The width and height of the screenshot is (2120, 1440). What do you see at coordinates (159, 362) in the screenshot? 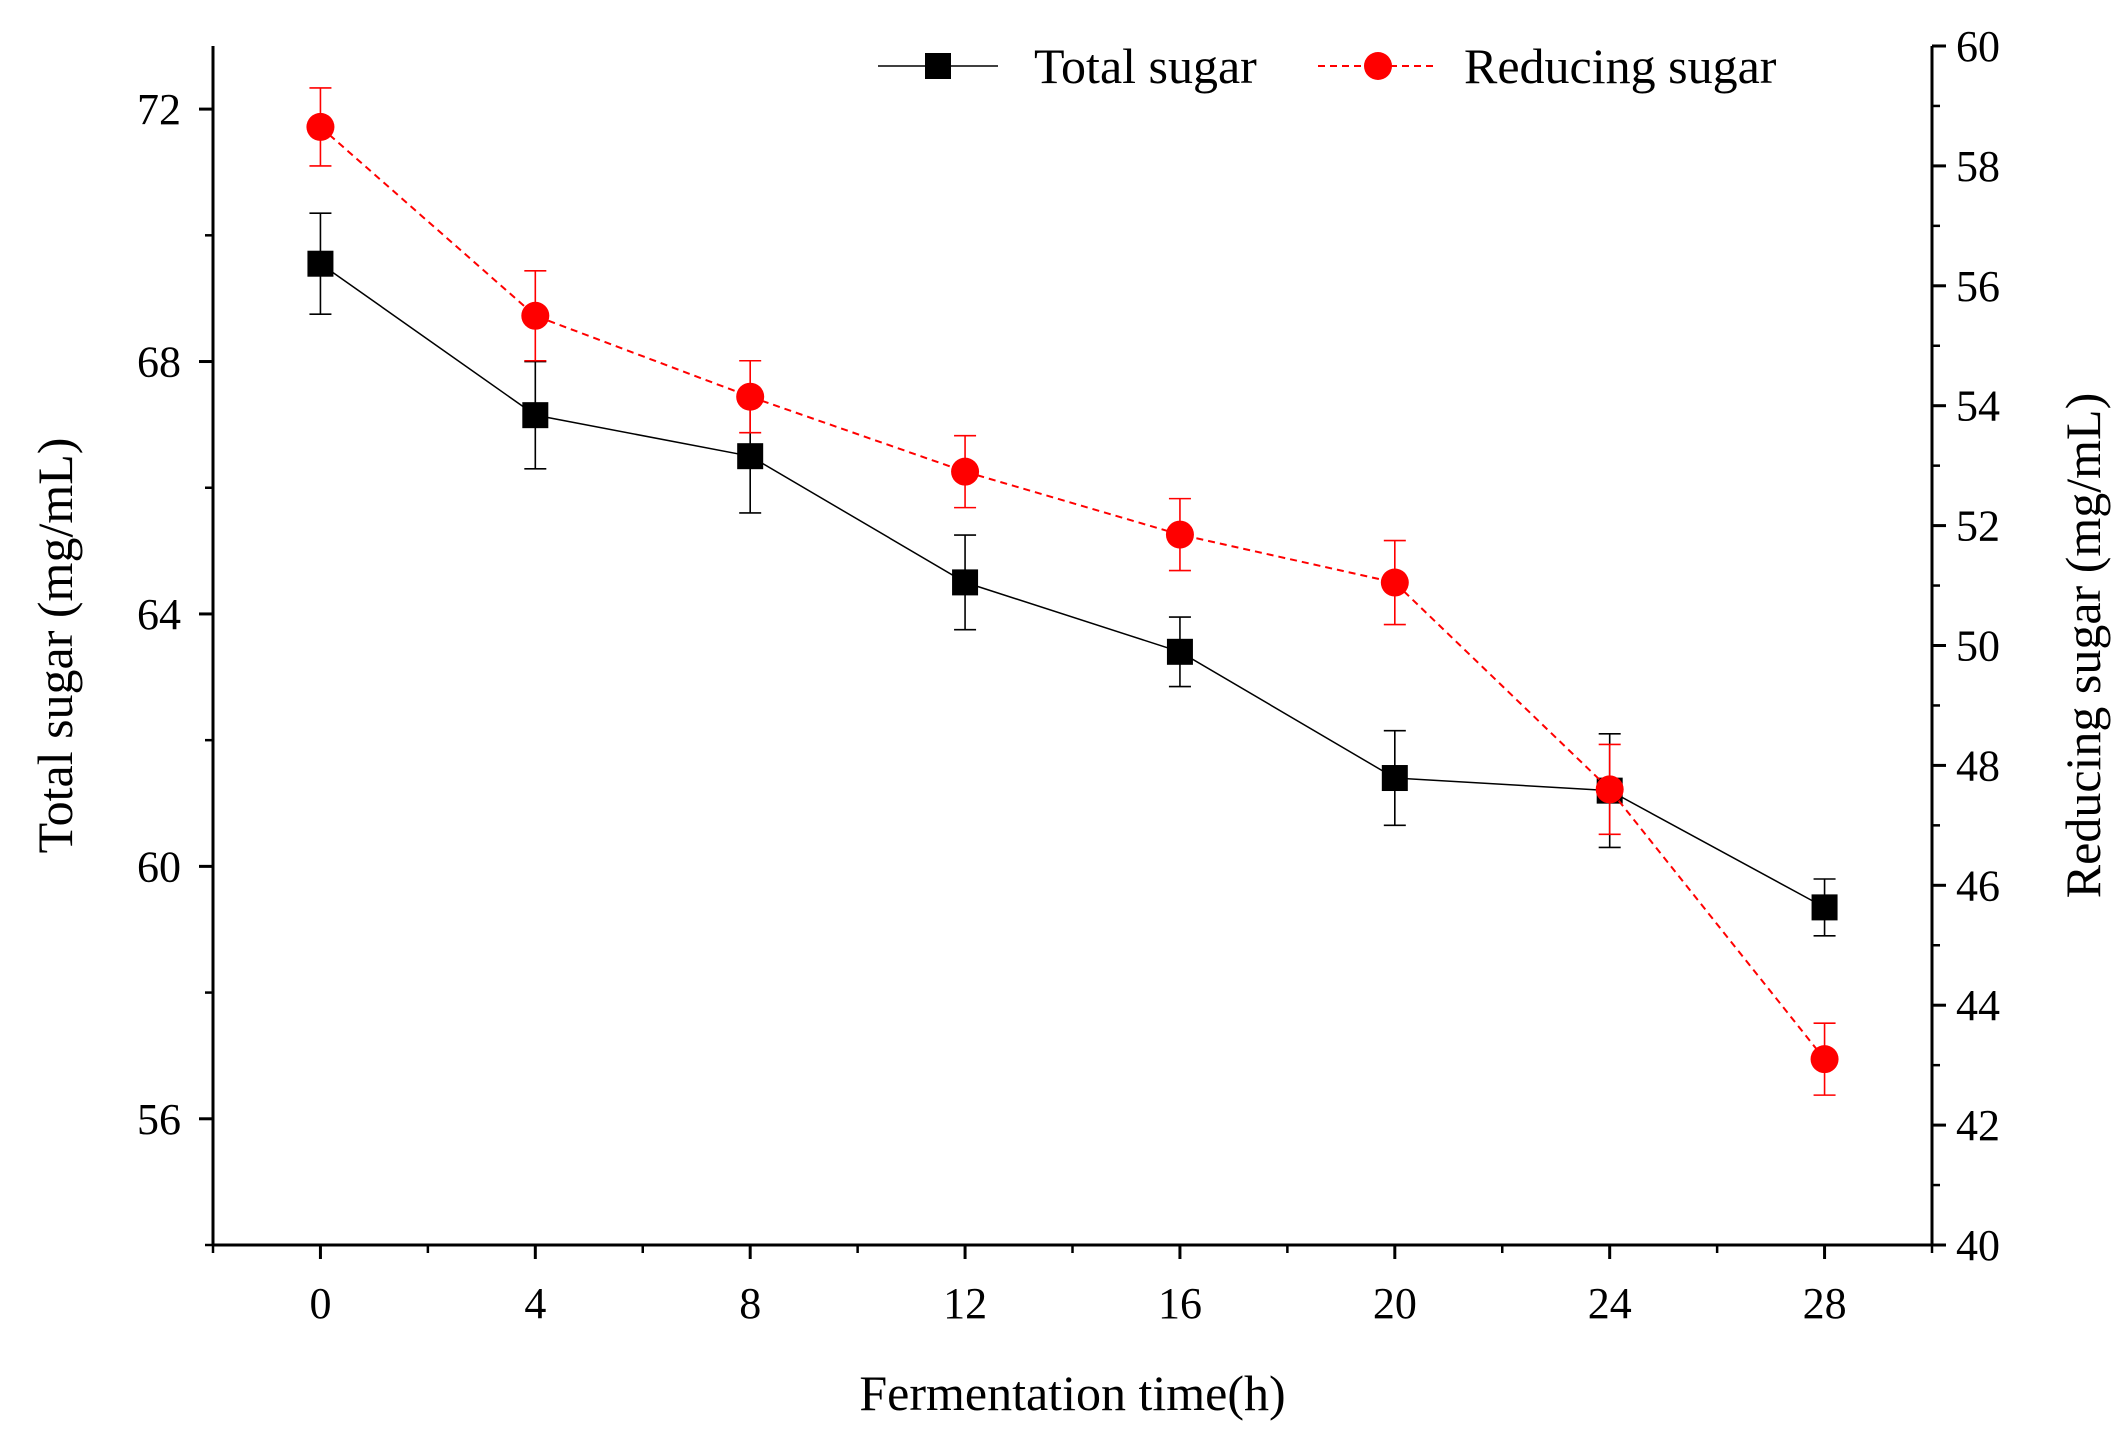
I see `y-left-tick-label: 68` at bounding box center [159, 362].